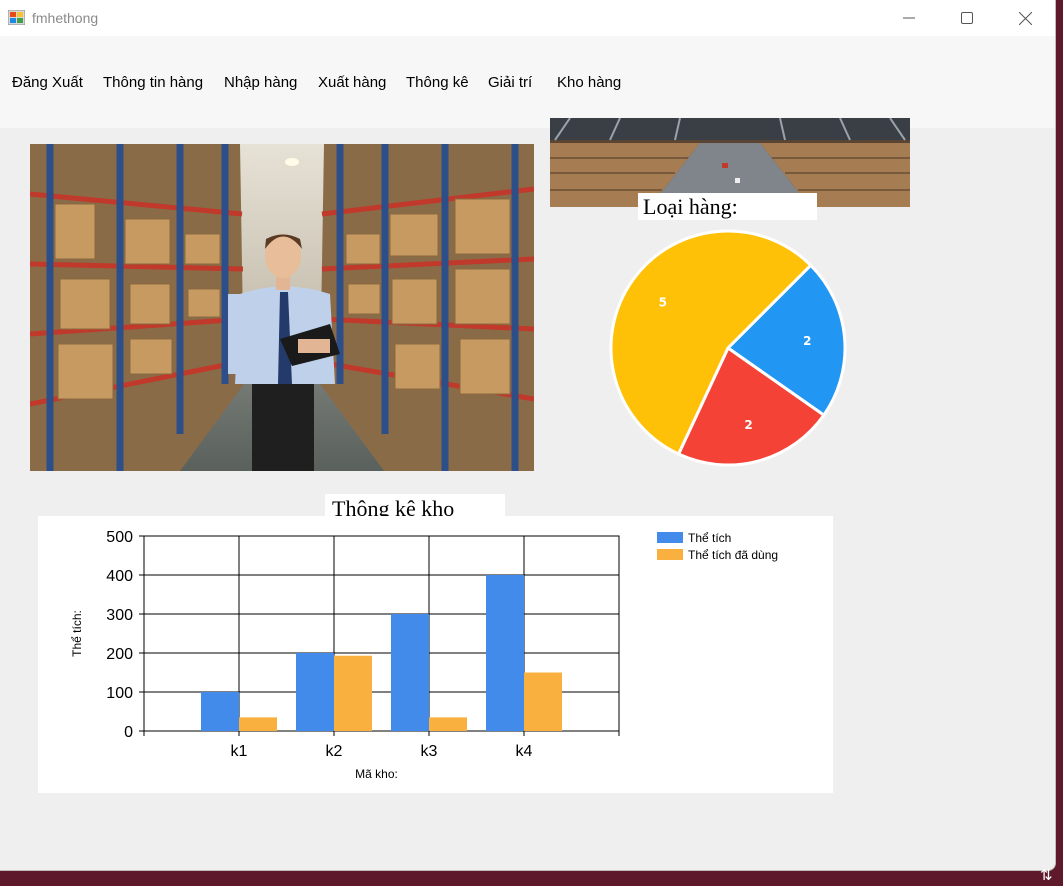 This screenshot has height=886, width=1063. What do you see at coordinates (429, 751) in the screenshot?
I see `x-tick-label: k3` at bounding box center [429, 751].